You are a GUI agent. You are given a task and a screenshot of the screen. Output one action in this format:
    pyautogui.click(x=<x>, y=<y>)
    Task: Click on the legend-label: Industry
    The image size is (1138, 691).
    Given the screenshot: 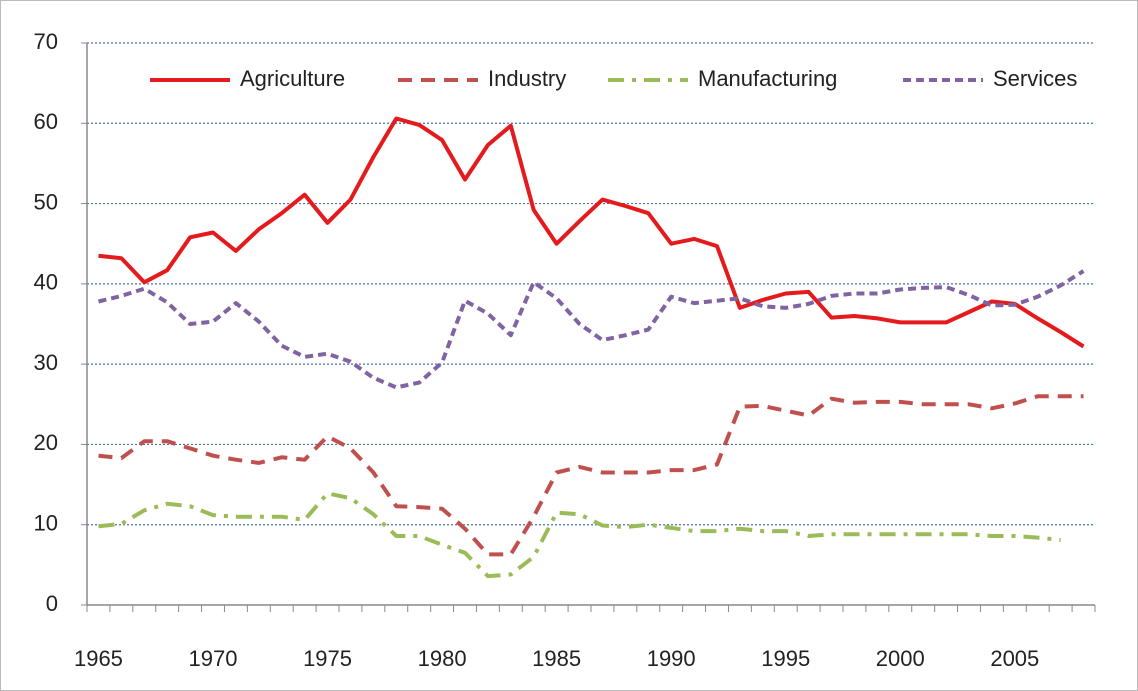 What is the action you would take?
    pyautogui.click(x=527, y=78)
    